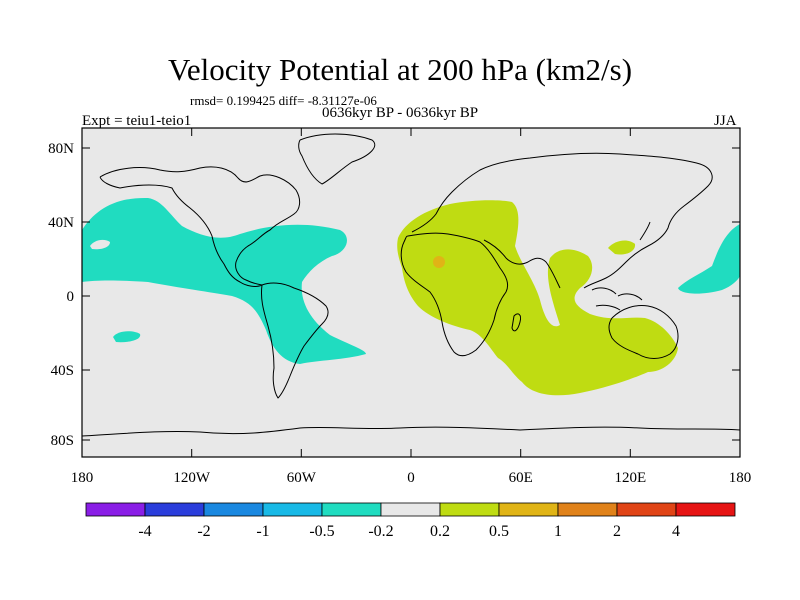 This screenshot has height=600, width=800. I want to click on positive-region-east-asia, so click(622, 247).